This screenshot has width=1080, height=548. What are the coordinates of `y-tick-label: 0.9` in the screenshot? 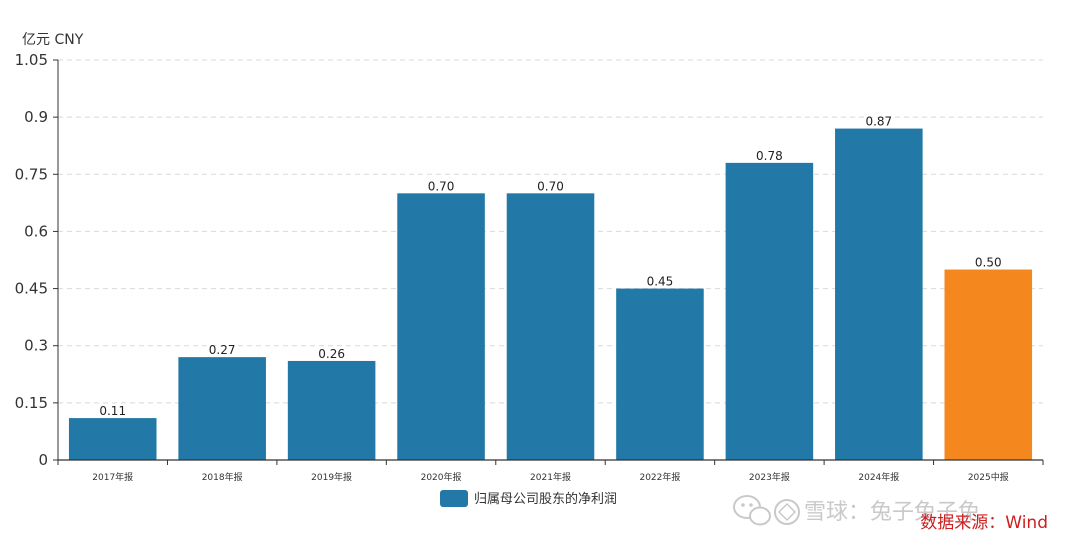 It's located at (36, 117).